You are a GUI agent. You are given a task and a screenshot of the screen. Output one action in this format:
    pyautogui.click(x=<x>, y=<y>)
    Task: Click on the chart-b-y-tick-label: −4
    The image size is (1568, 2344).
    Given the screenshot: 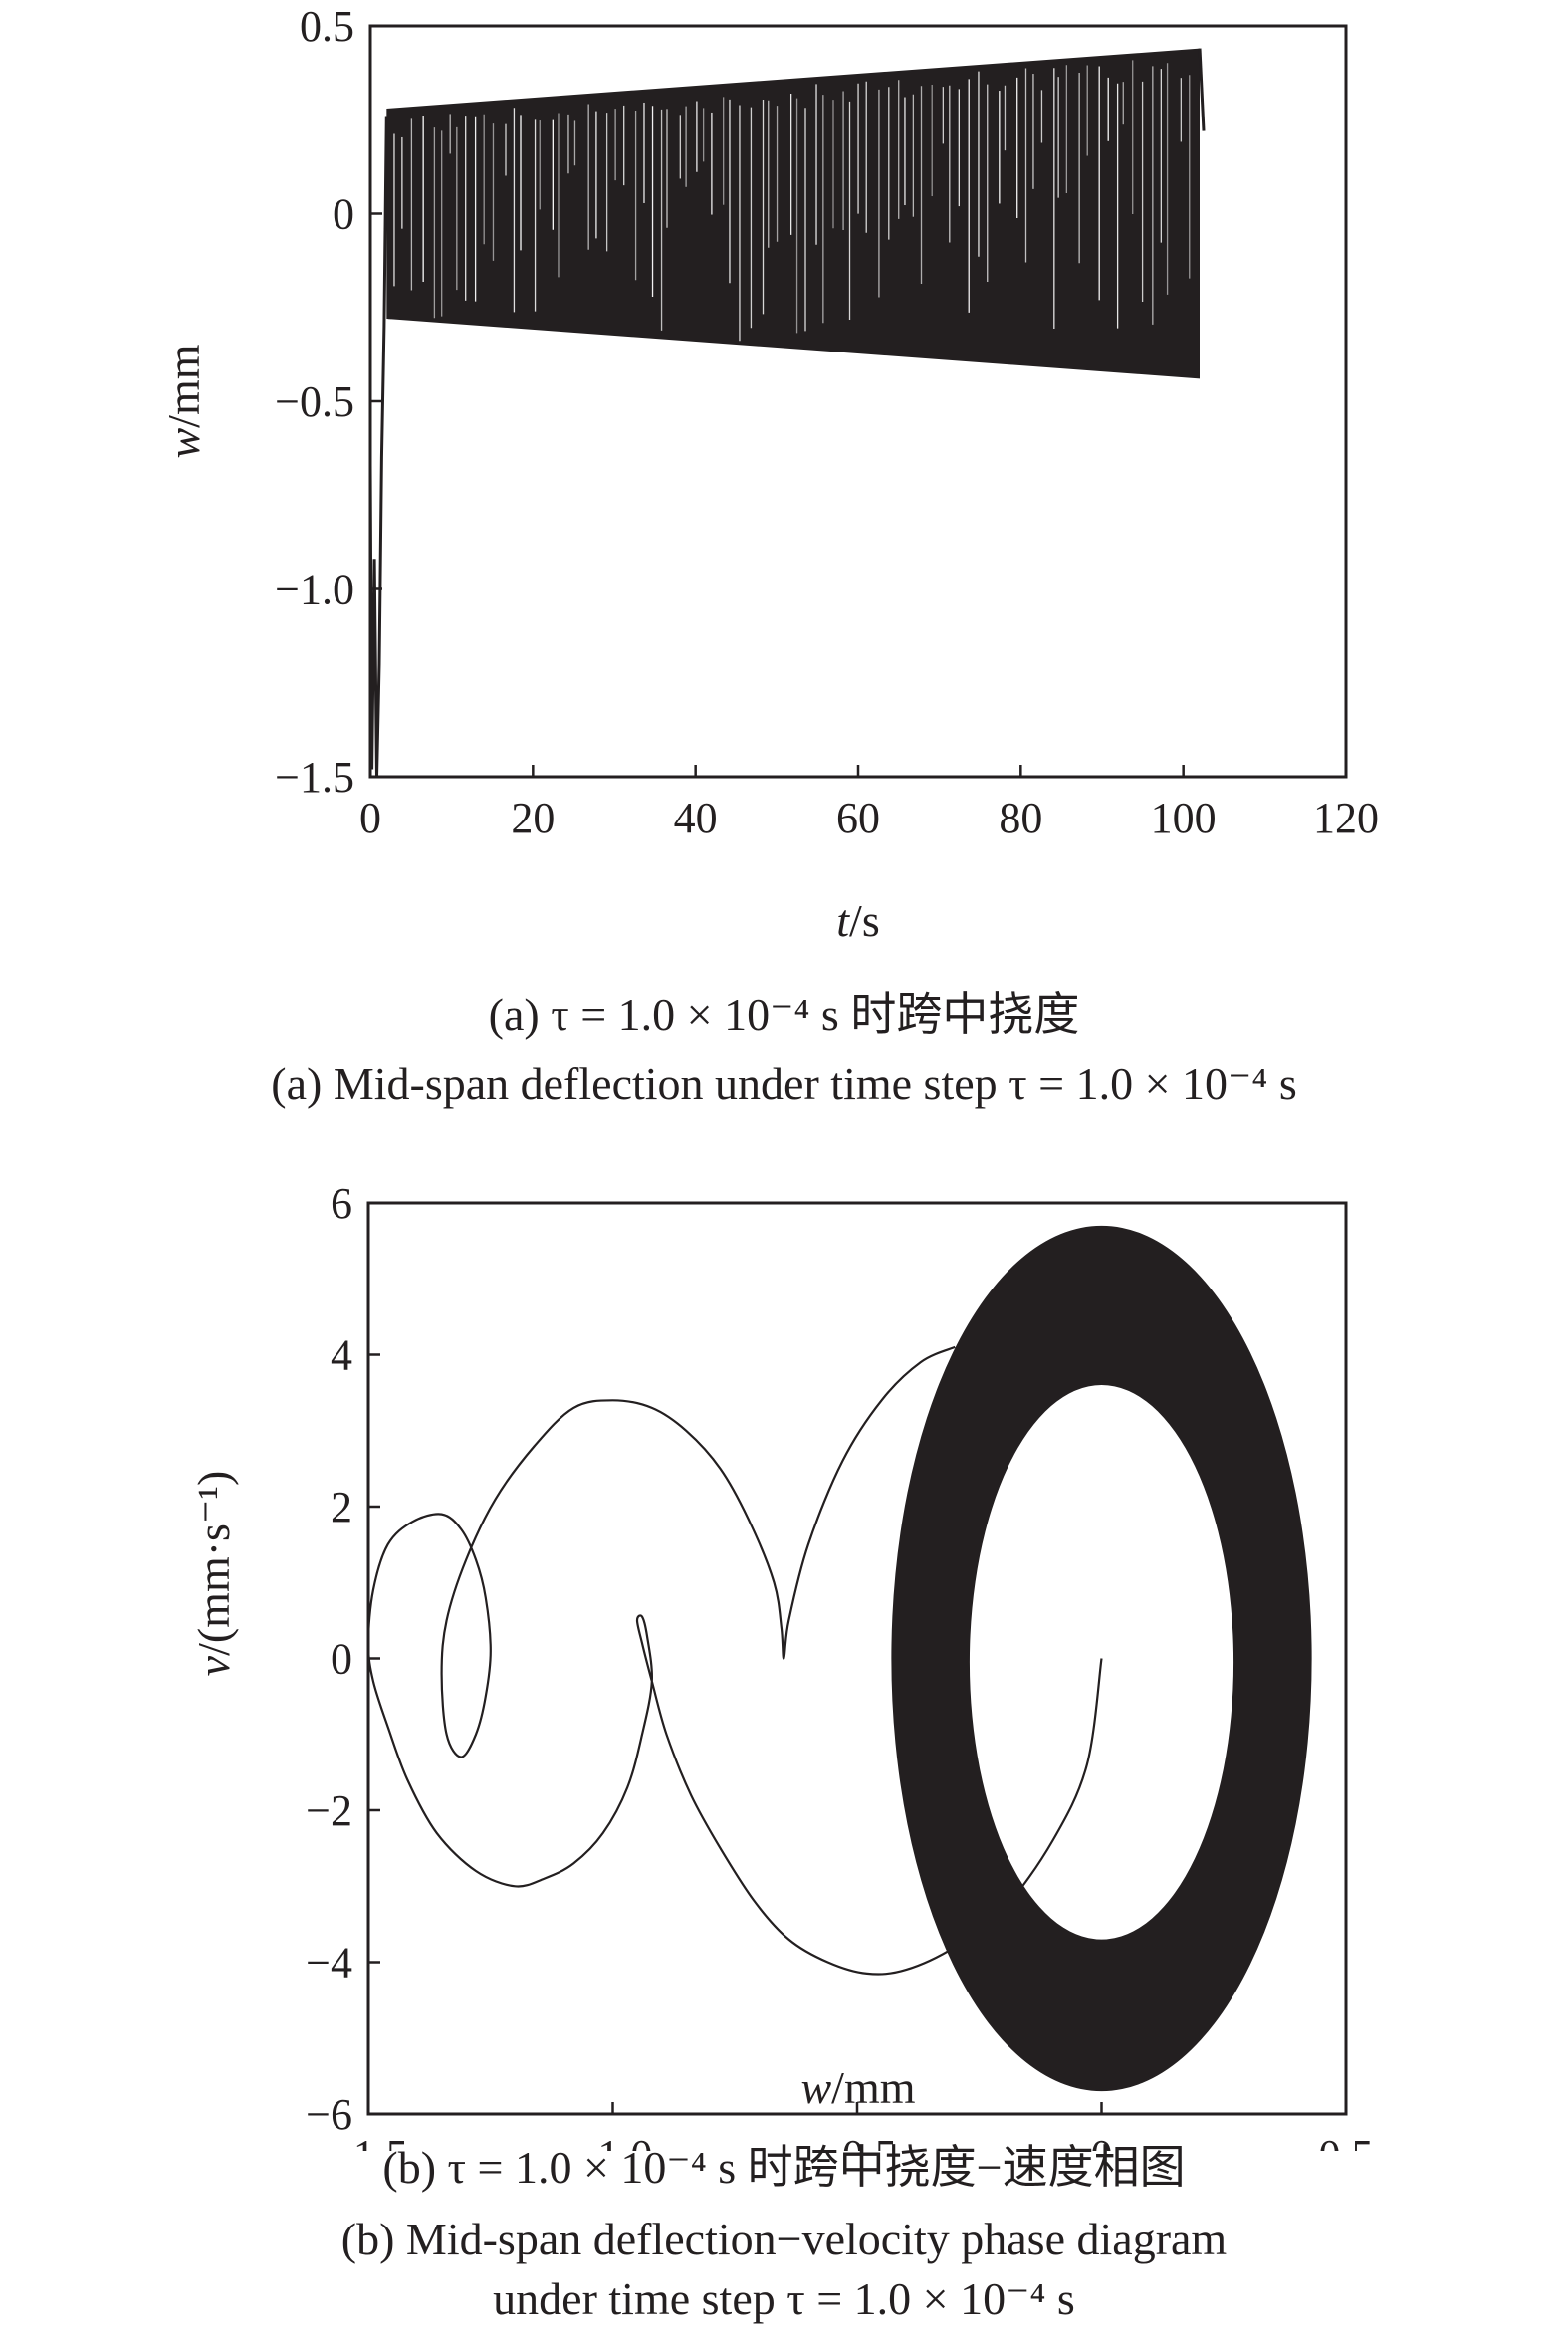 What is the action you would take?
    pyautogui.click(x=329, y=1963)
    